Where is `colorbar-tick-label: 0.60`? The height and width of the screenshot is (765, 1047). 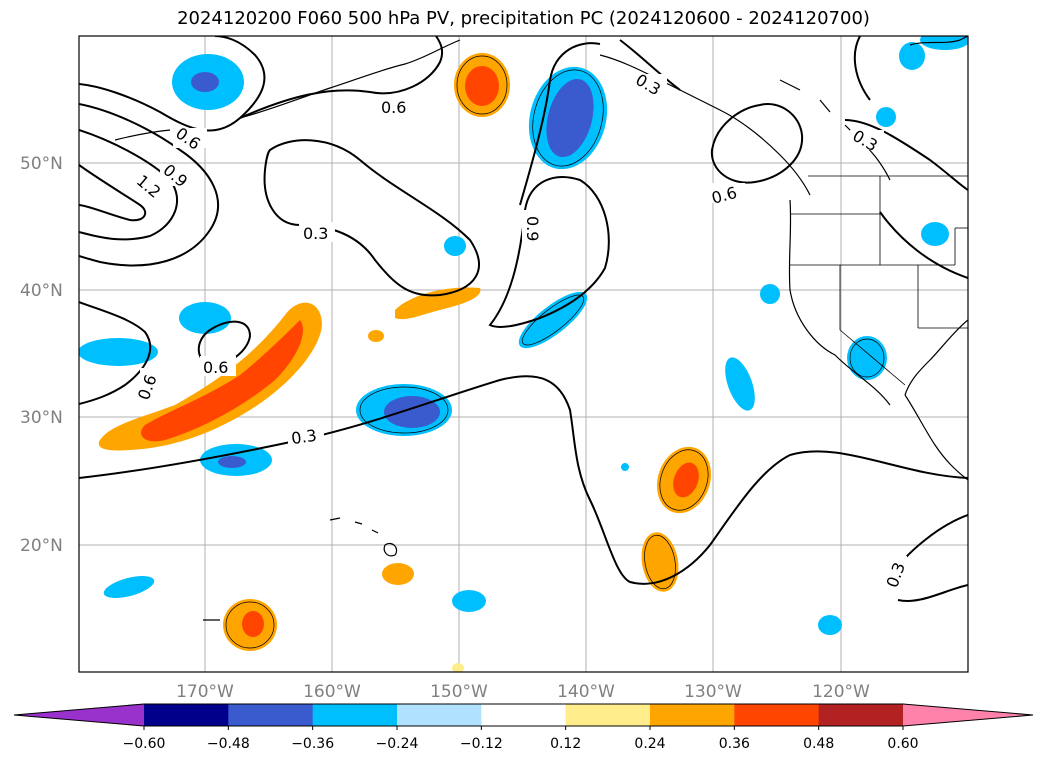 colorbar-tick-label: 0.60 is located at coordinates (902, 744).